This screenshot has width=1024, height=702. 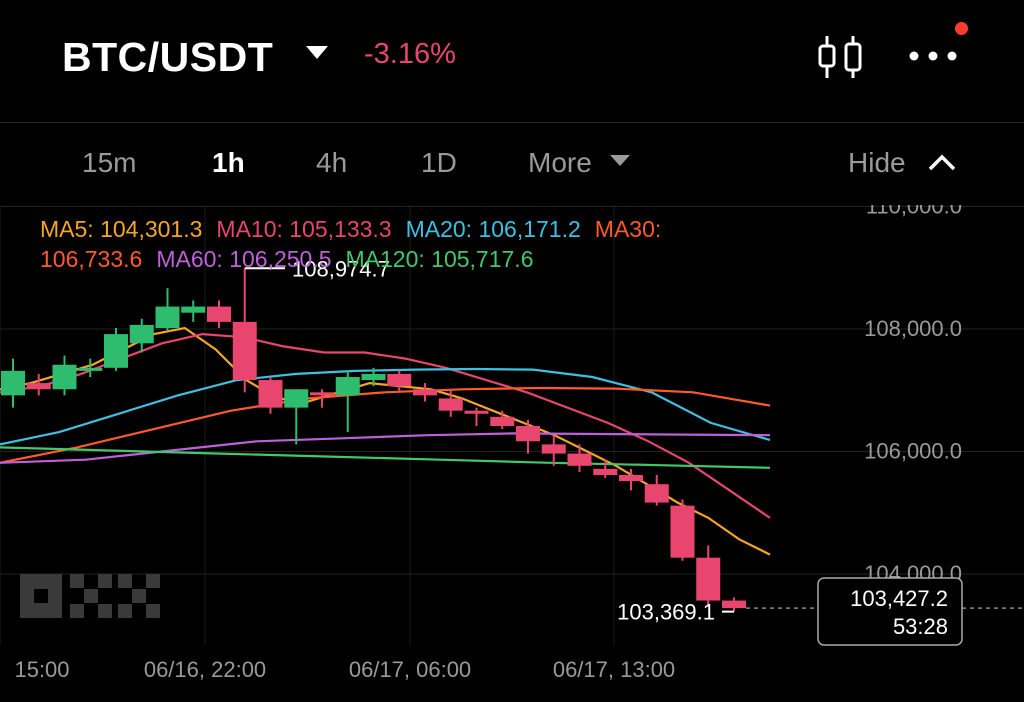 I want to click on legend-ma5: MA5: 104,301.3, so click(x=121, y=229).